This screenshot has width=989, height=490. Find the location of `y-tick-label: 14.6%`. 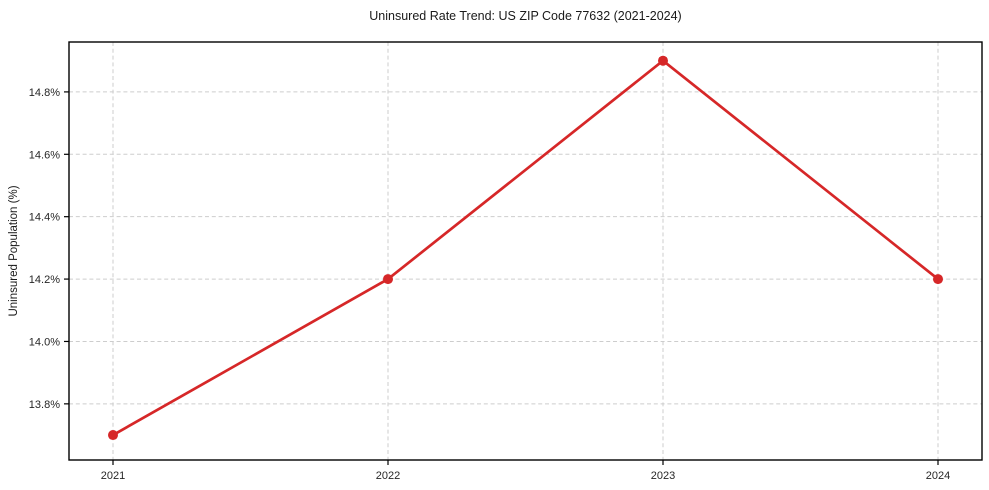

y-tick-label: 14.6% is located at coordinates (44, 155).